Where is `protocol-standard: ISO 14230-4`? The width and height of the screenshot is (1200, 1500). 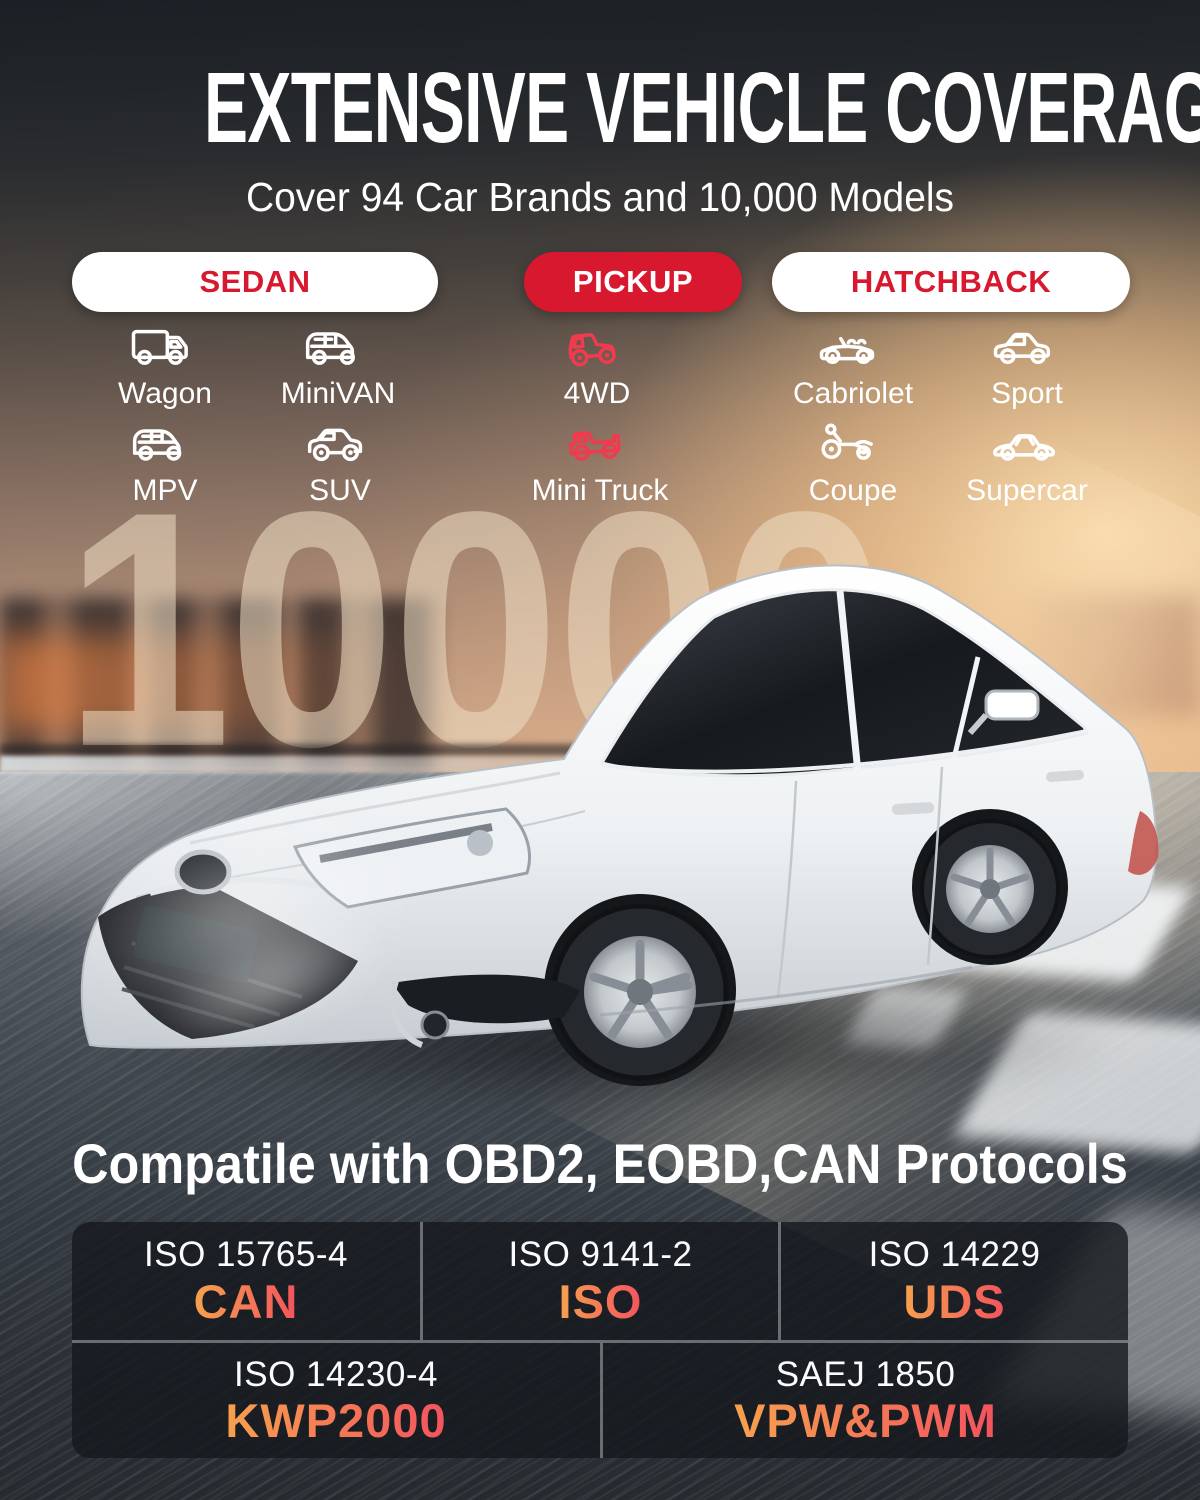 protocol-standard: ISO 14230-4 is located at coordinates (336, 1374).